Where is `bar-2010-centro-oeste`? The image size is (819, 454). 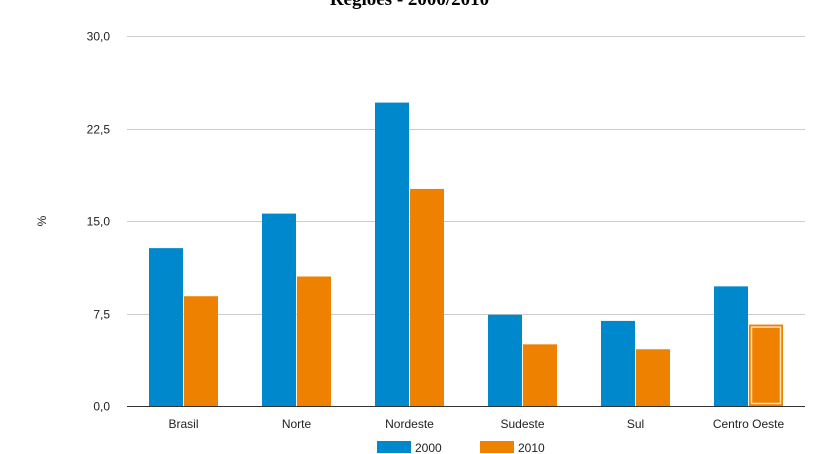 bar-2010-centro-oeste is located at coordinates (766, 365).